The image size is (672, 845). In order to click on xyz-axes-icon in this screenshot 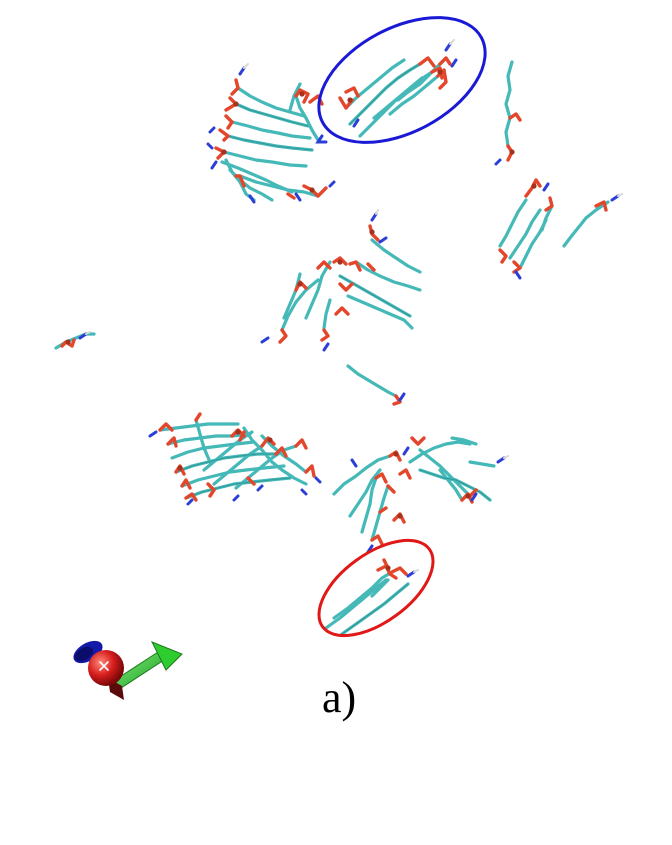, I will do `click(128, 670)`.